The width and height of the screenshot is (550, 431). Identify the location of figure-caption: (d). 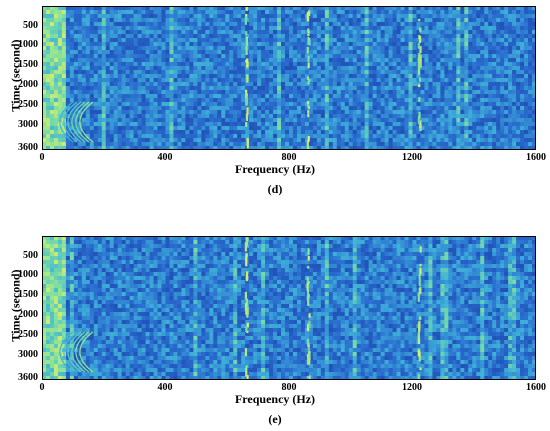
(275, 189).